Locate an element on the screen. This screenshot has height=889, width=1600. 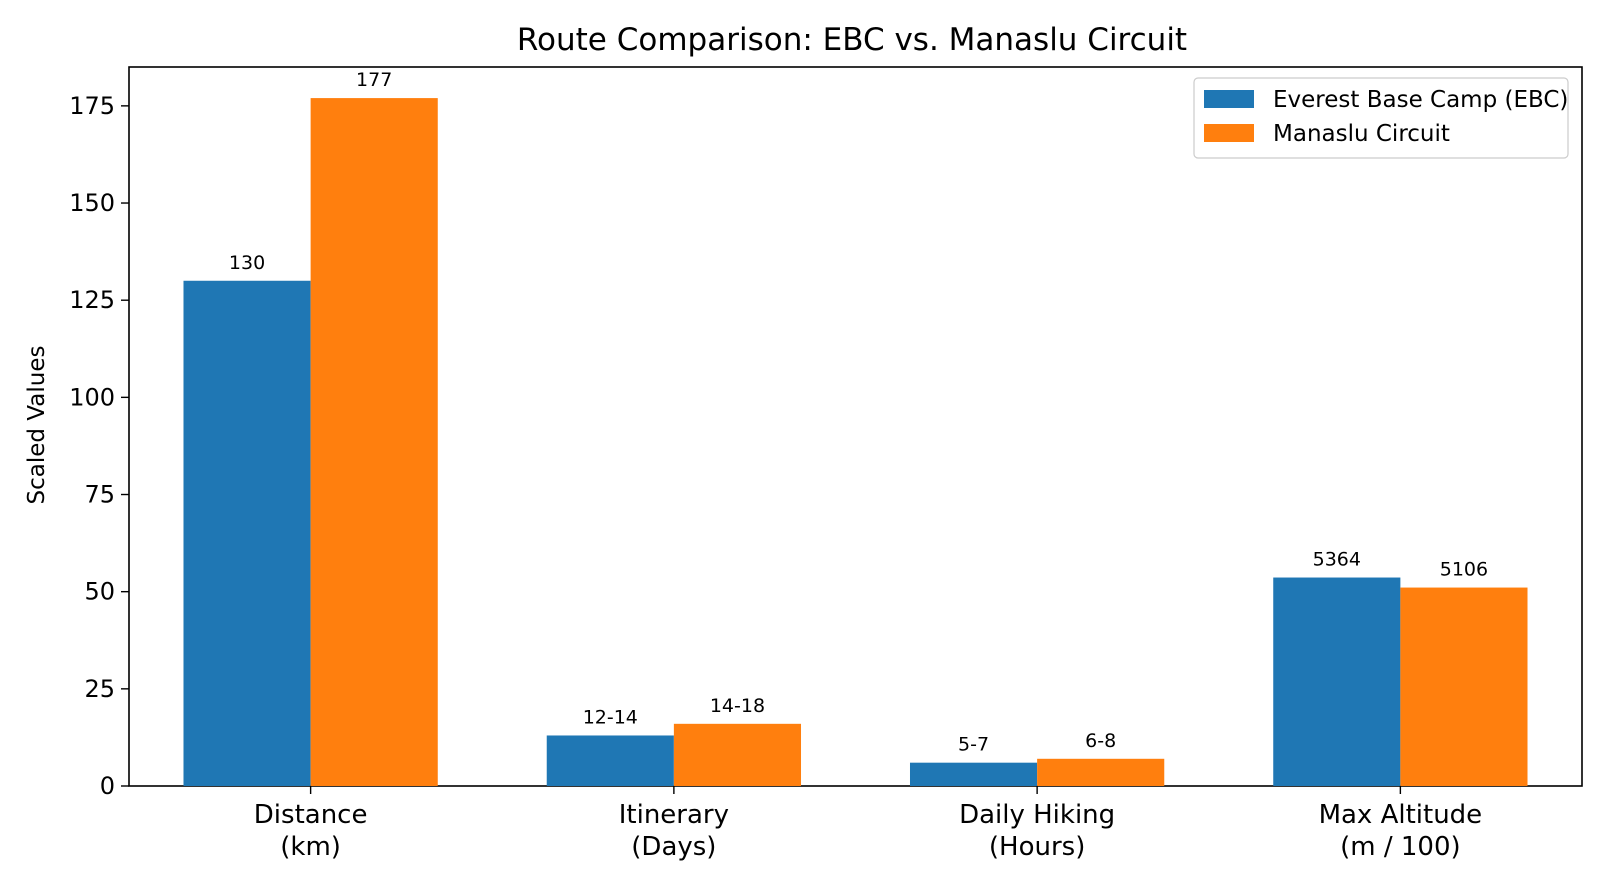
x-tick-label: (km) is located at coordinates (310, 847).